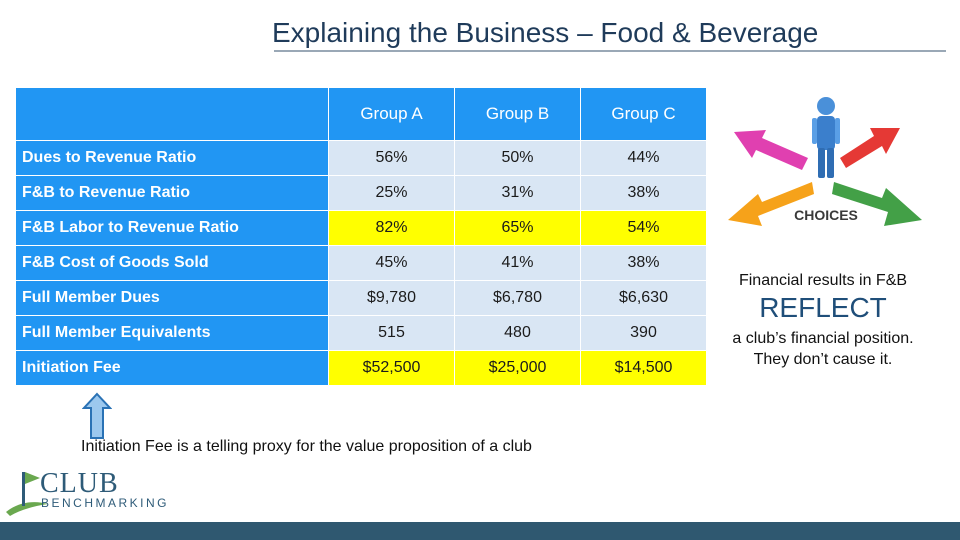 Image resolution: width=960 pixels, height=540 pixels. Describe the element at coordinates (870, 148) in the screenshot. I see `red-arrow-icon` at that location.